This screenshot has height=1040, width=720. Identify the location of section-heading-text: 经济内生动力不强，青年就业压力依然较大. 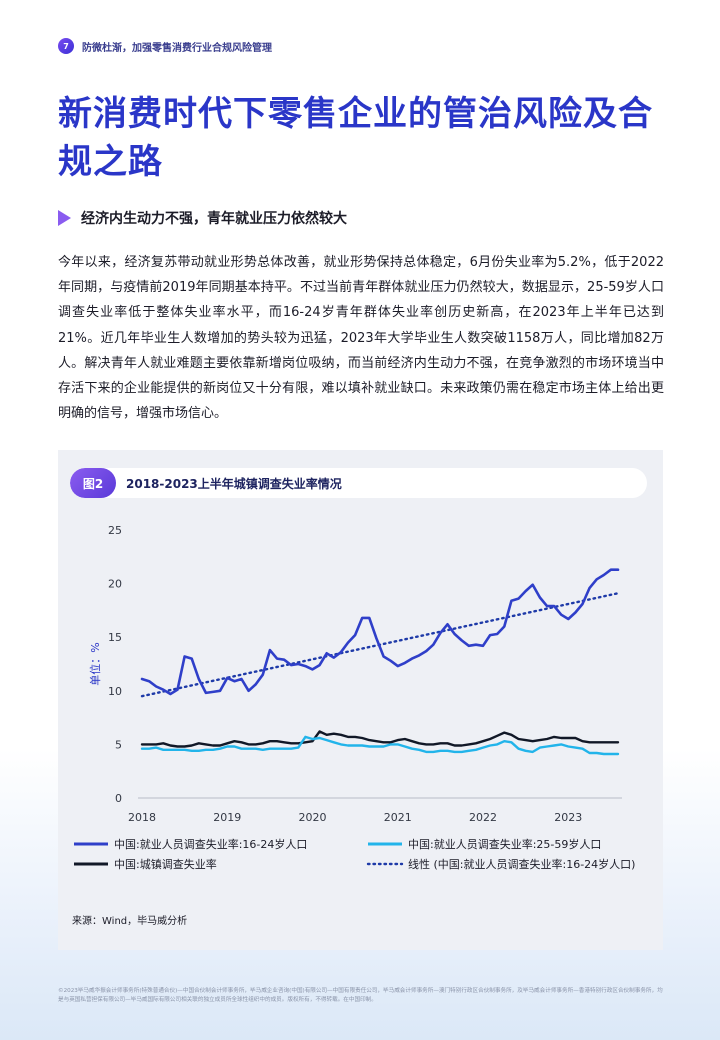
(214, 219).